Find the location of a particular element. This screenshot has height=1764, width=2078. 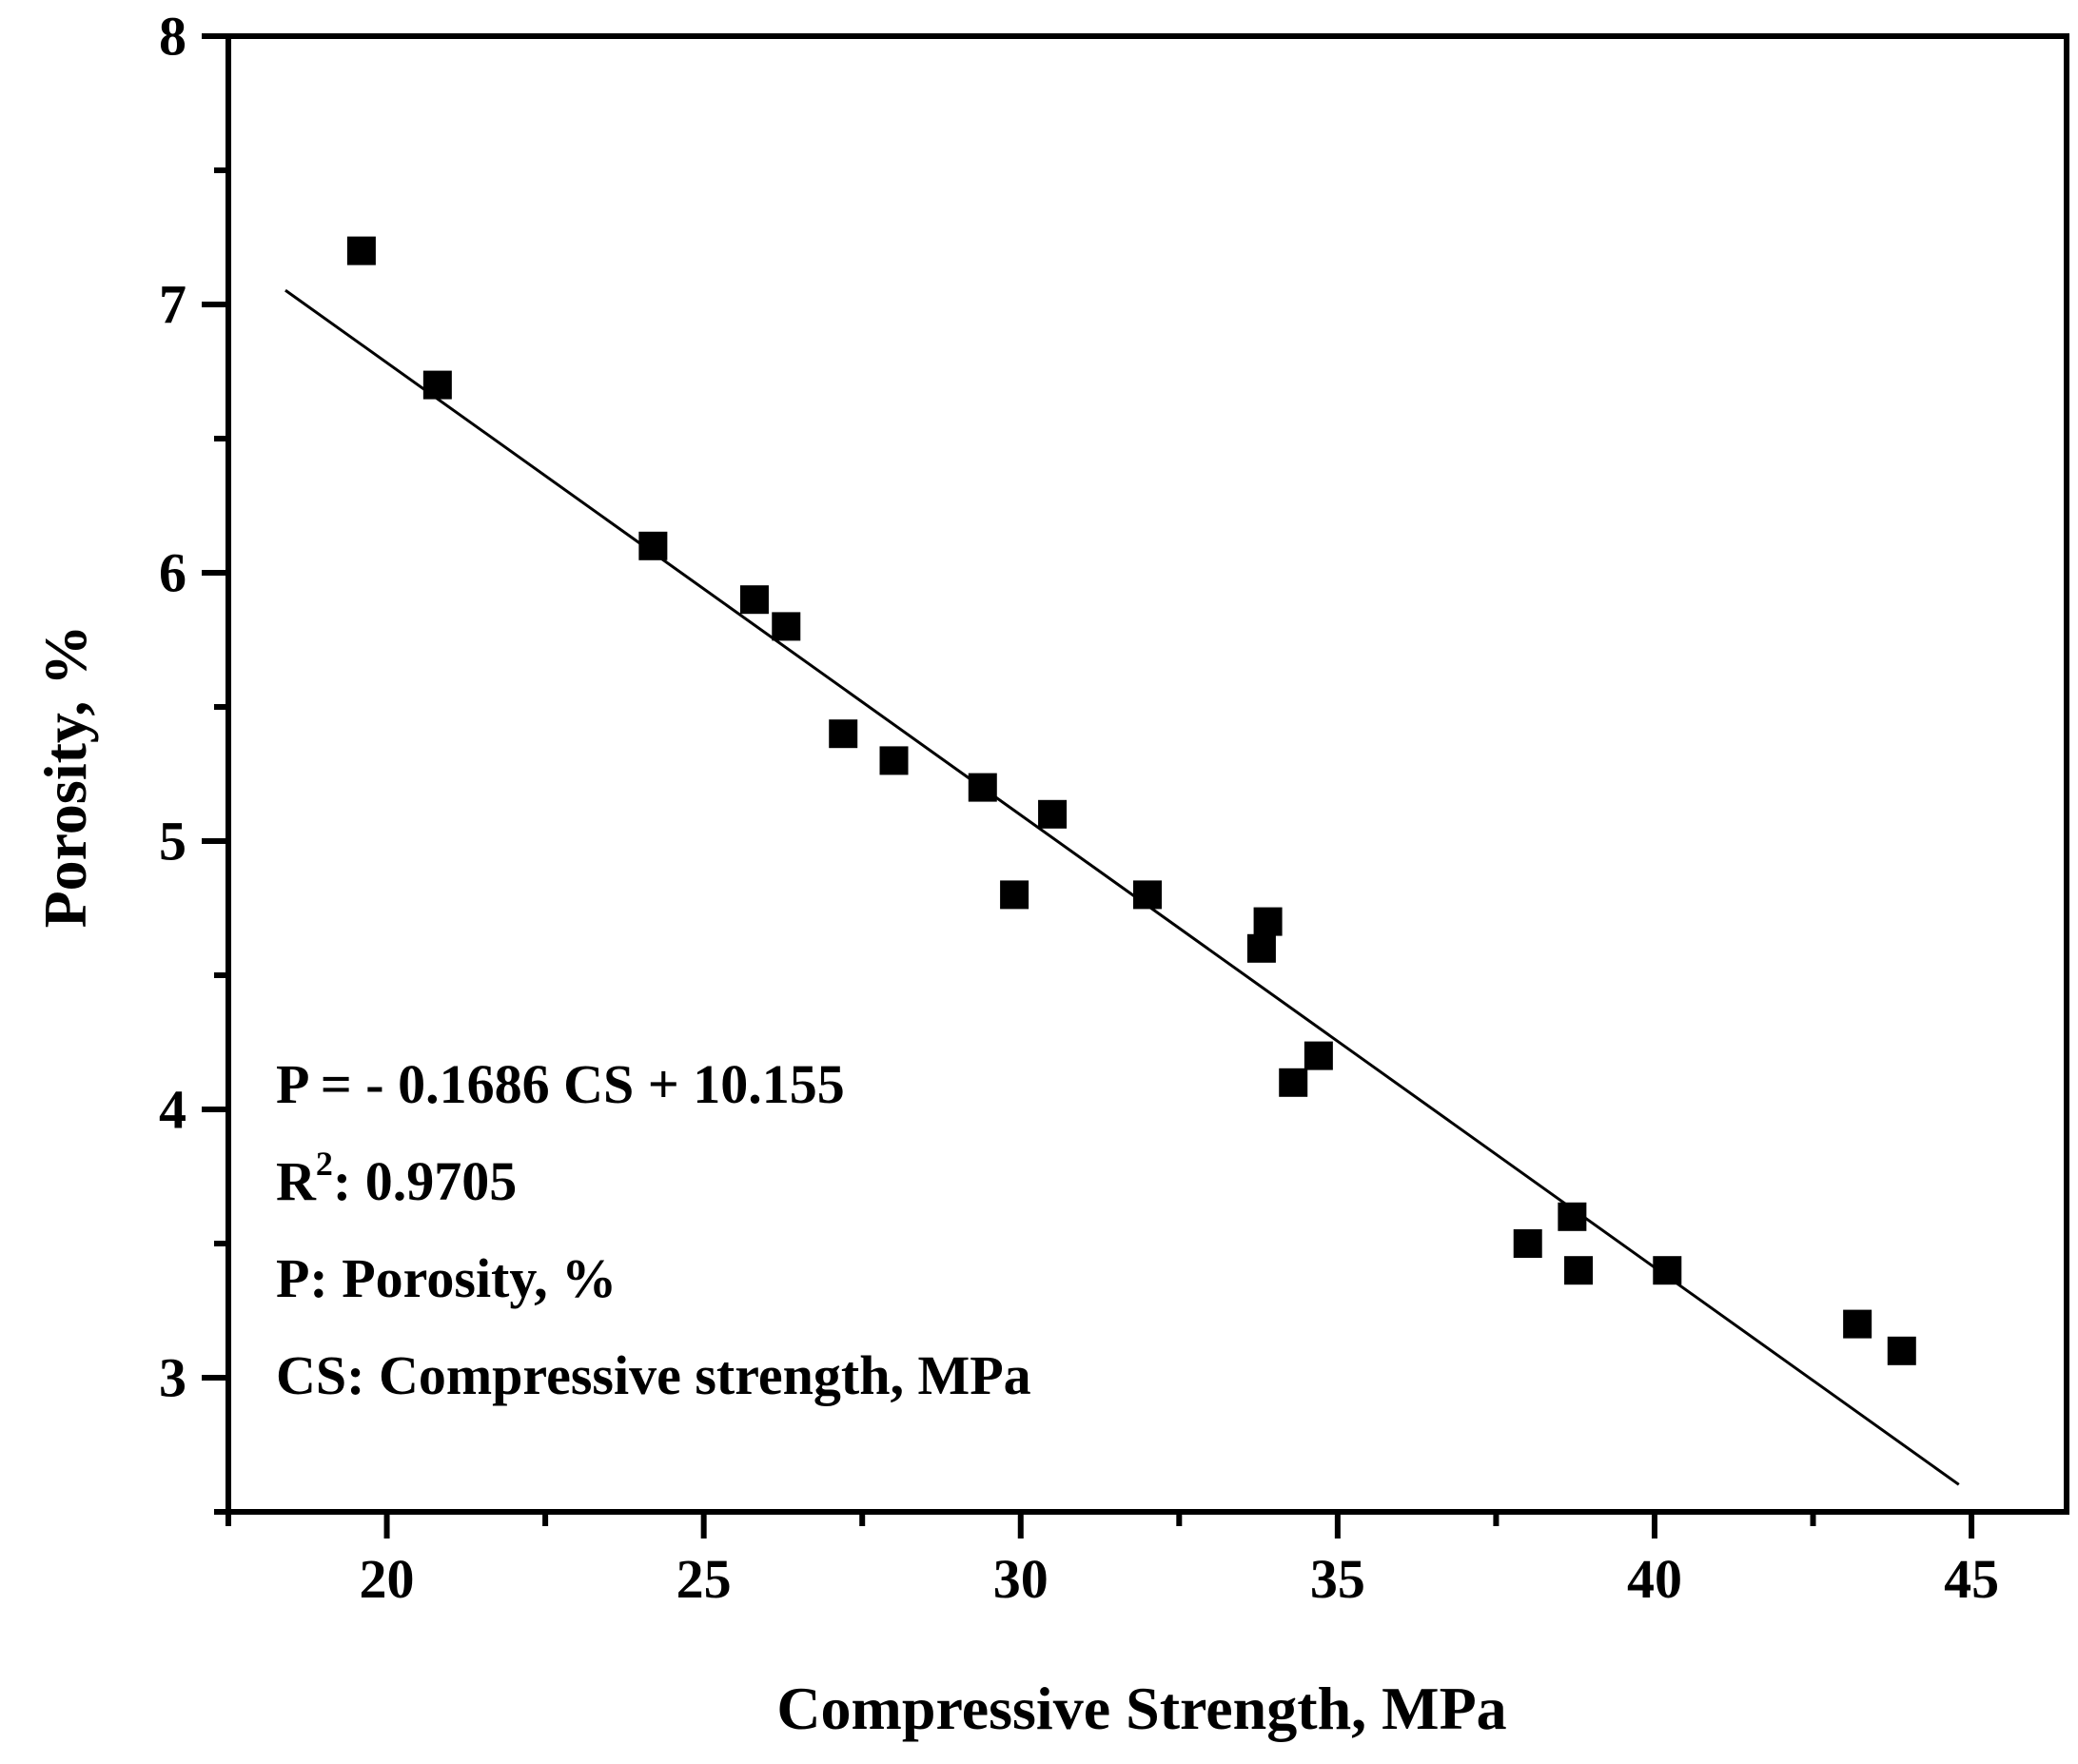

cs-definition: CS: Compressive strength, MPa is located at coordinates (653, 1375).